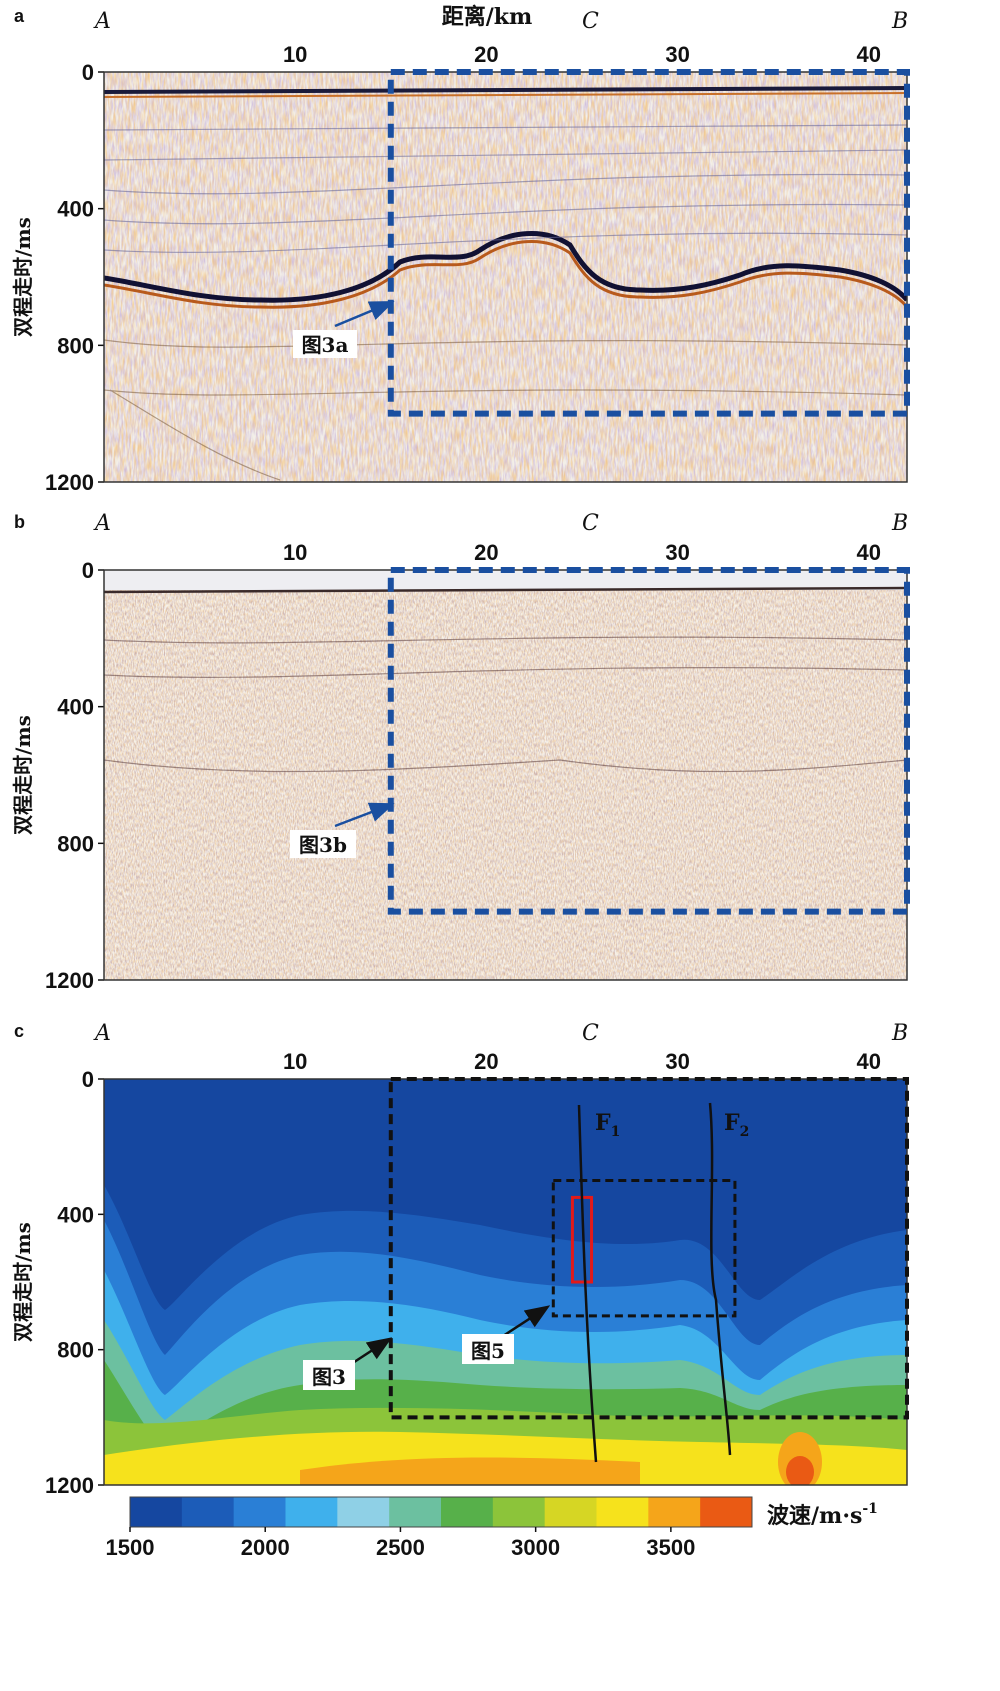  Describe the element at coordinates (19, 522) in the screenshot. I see `panel-label-b: b` at that location.